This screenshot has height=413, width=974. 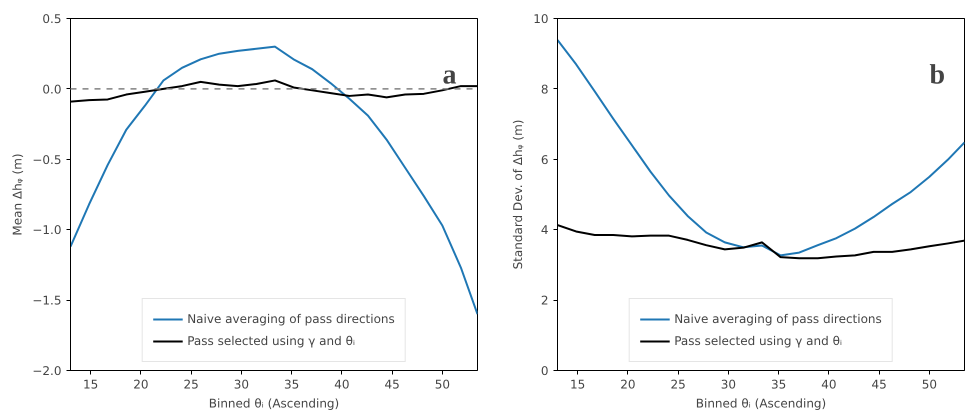 What do you see at coordinates (47, 301) in the screenshot?
I see `y-tick-label: −1.5` at bounding box center [47, 301].